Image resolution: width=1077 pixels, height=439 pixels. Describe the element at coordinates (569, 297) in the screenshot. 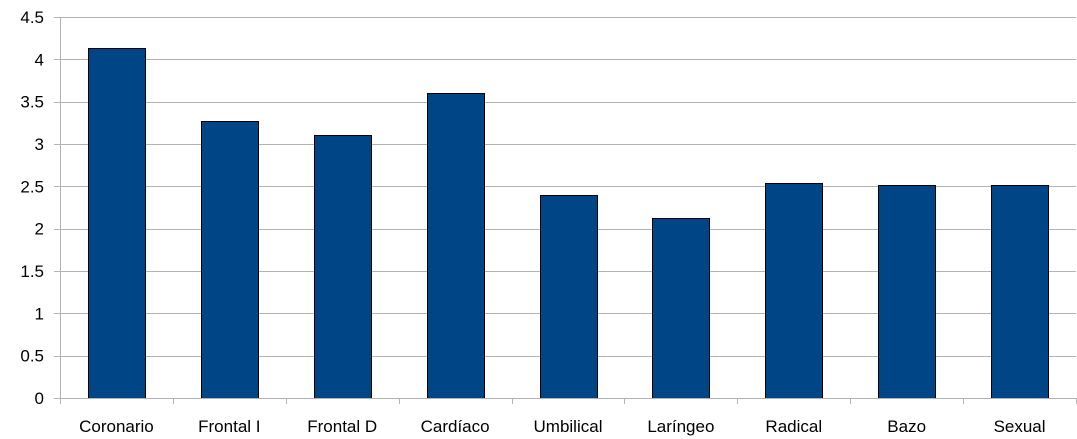

I see `bar-umbilical` at that location.